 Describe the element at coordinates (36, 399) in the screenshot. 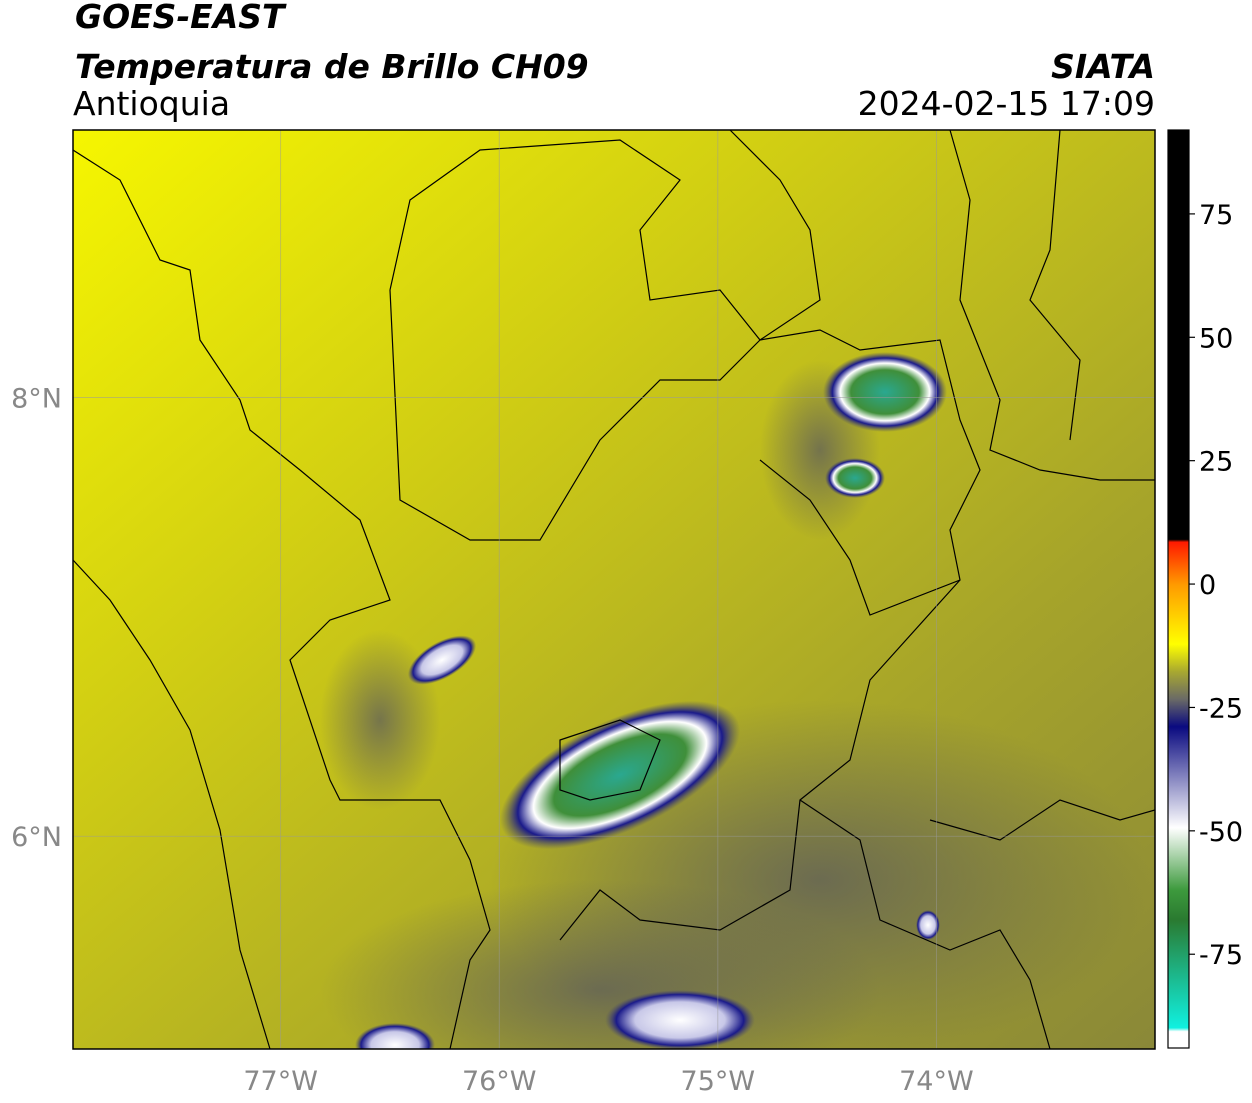

I see `y-tick-label: 8°N` at that location.